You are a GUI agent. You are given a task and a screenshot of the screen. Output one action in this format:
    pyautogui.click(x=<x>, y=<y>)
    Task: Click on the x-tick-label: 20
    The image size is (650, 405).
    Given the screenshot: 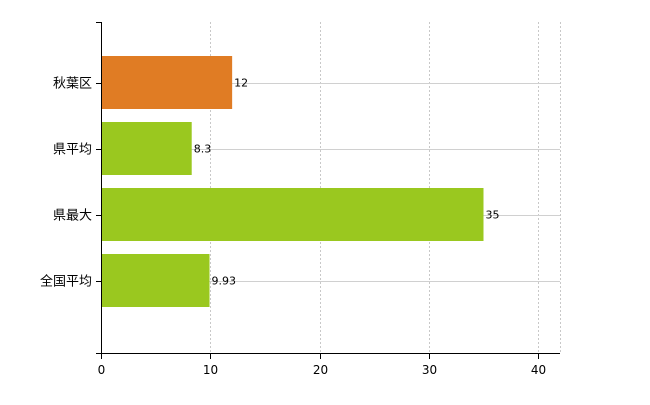 What is the action you would take?
    pyautogui.click(x=320, y=370)
    